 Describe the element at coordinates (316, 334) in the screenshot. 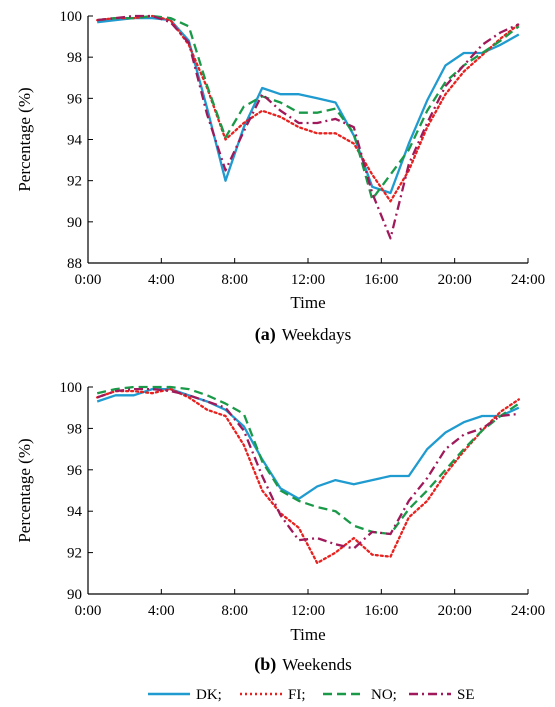

I see `caption-text: Weekdays` at that location.